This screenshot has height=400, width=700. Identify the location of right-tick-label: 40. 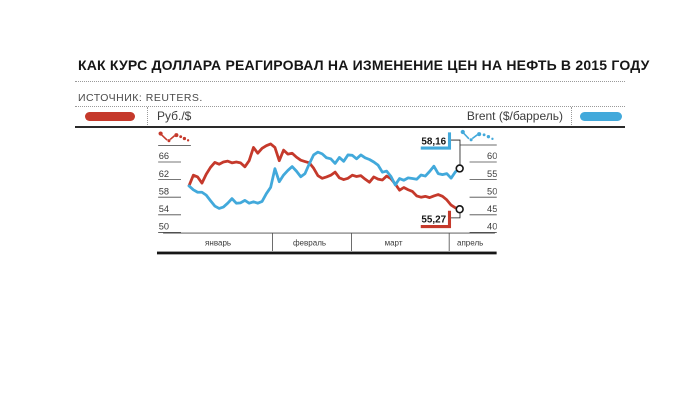
(492, 227).